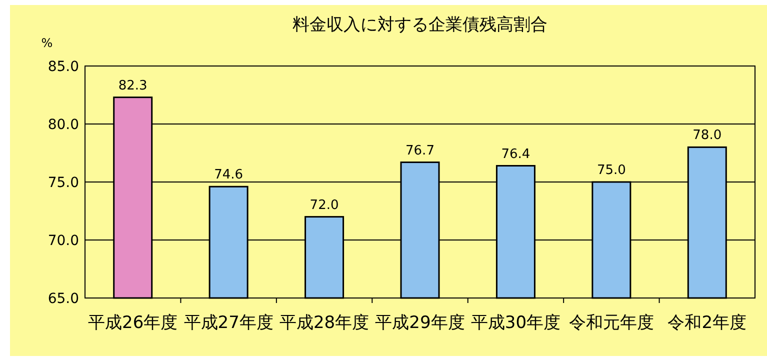 This screenshot has width=767, height=363. I want to click on y-tick-label: 65.0, so click(63, 299).